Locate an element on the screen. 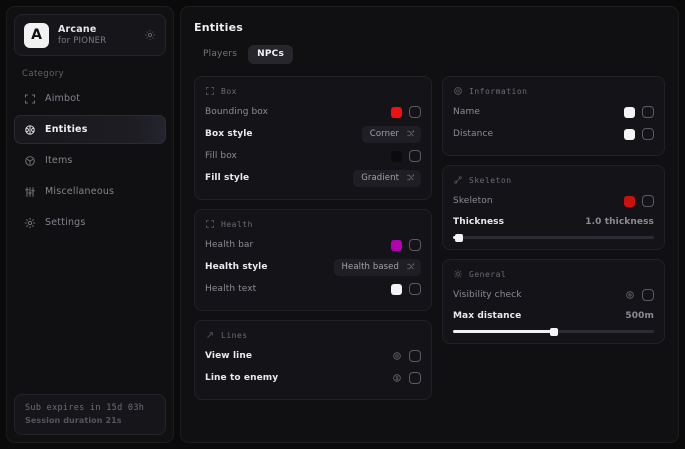 The height and width of the screenshot is (449, 685). thickness-slider is located at coordinates (553, 237).